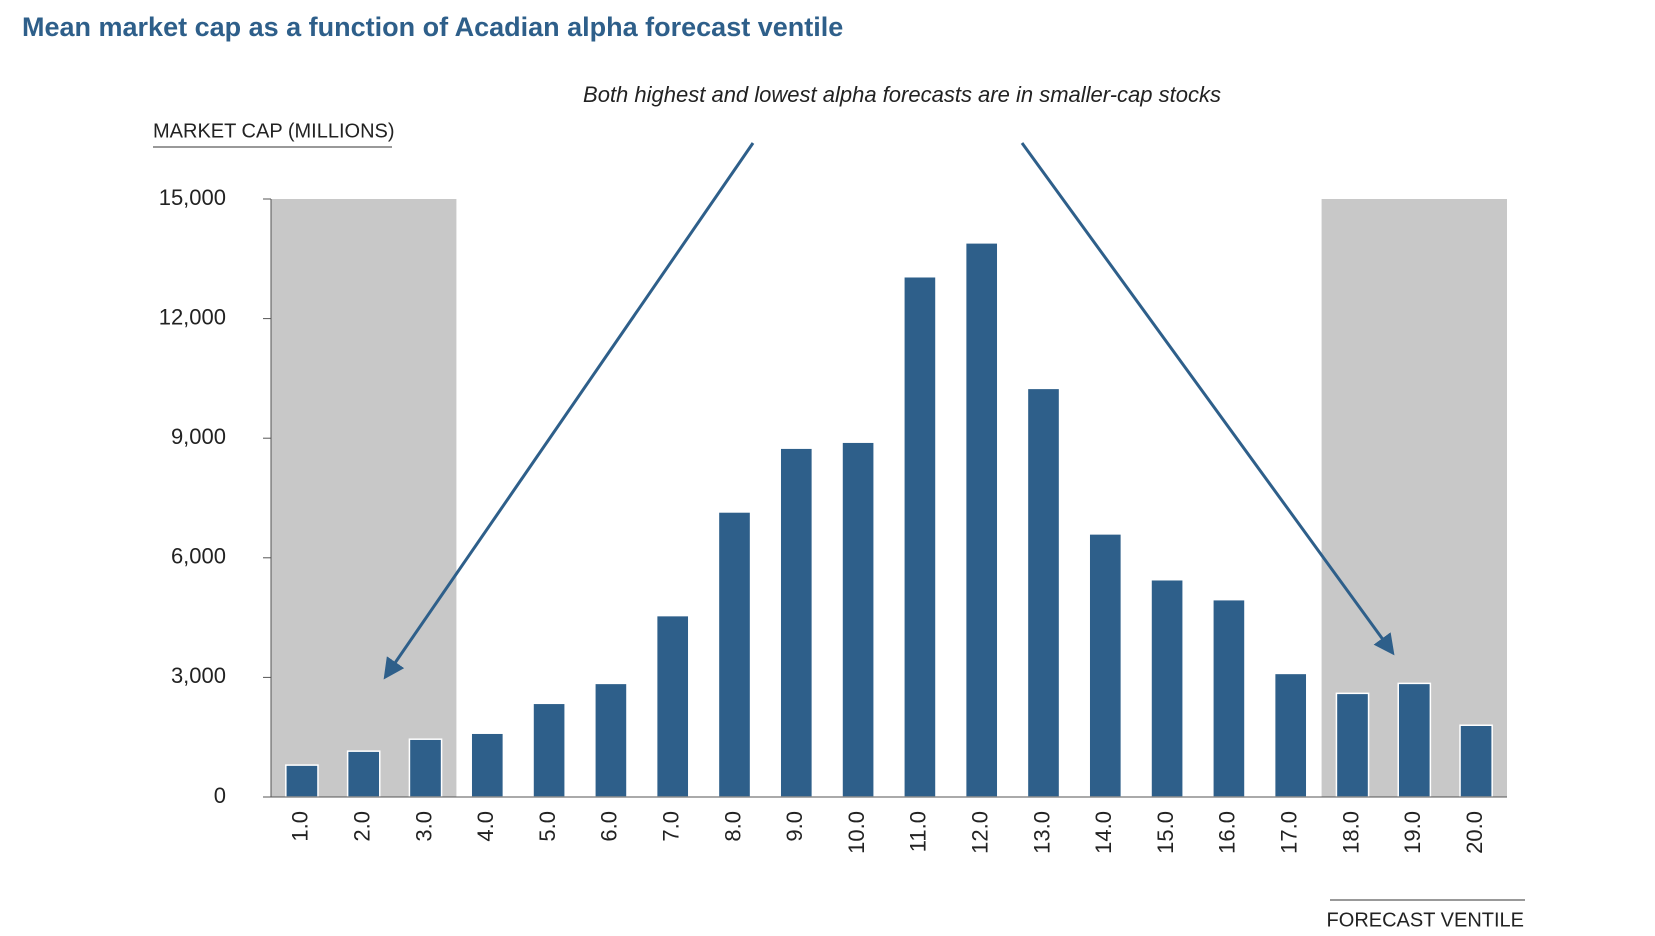  What do you see at coordinates (274, 131) in the screenshot?
I see `y-axis-label: MARKET CAP (MILLIONS)` at bounding box center [274, 131].